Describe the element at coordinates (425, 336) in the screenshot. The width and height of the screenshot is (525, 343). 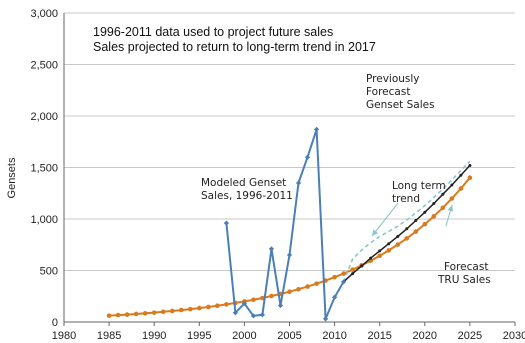
I see `x-tick-label: 2020` at that location.